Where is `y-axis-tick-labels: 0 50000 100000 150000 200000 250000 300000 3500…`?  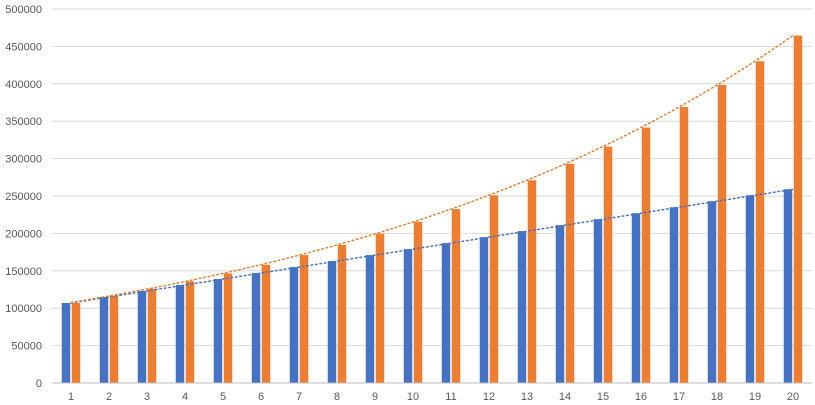
y-axis-tick-labels: 0 50000 100000 150000 200000 250000 300000 3500… is located at coordinates (23, 197).